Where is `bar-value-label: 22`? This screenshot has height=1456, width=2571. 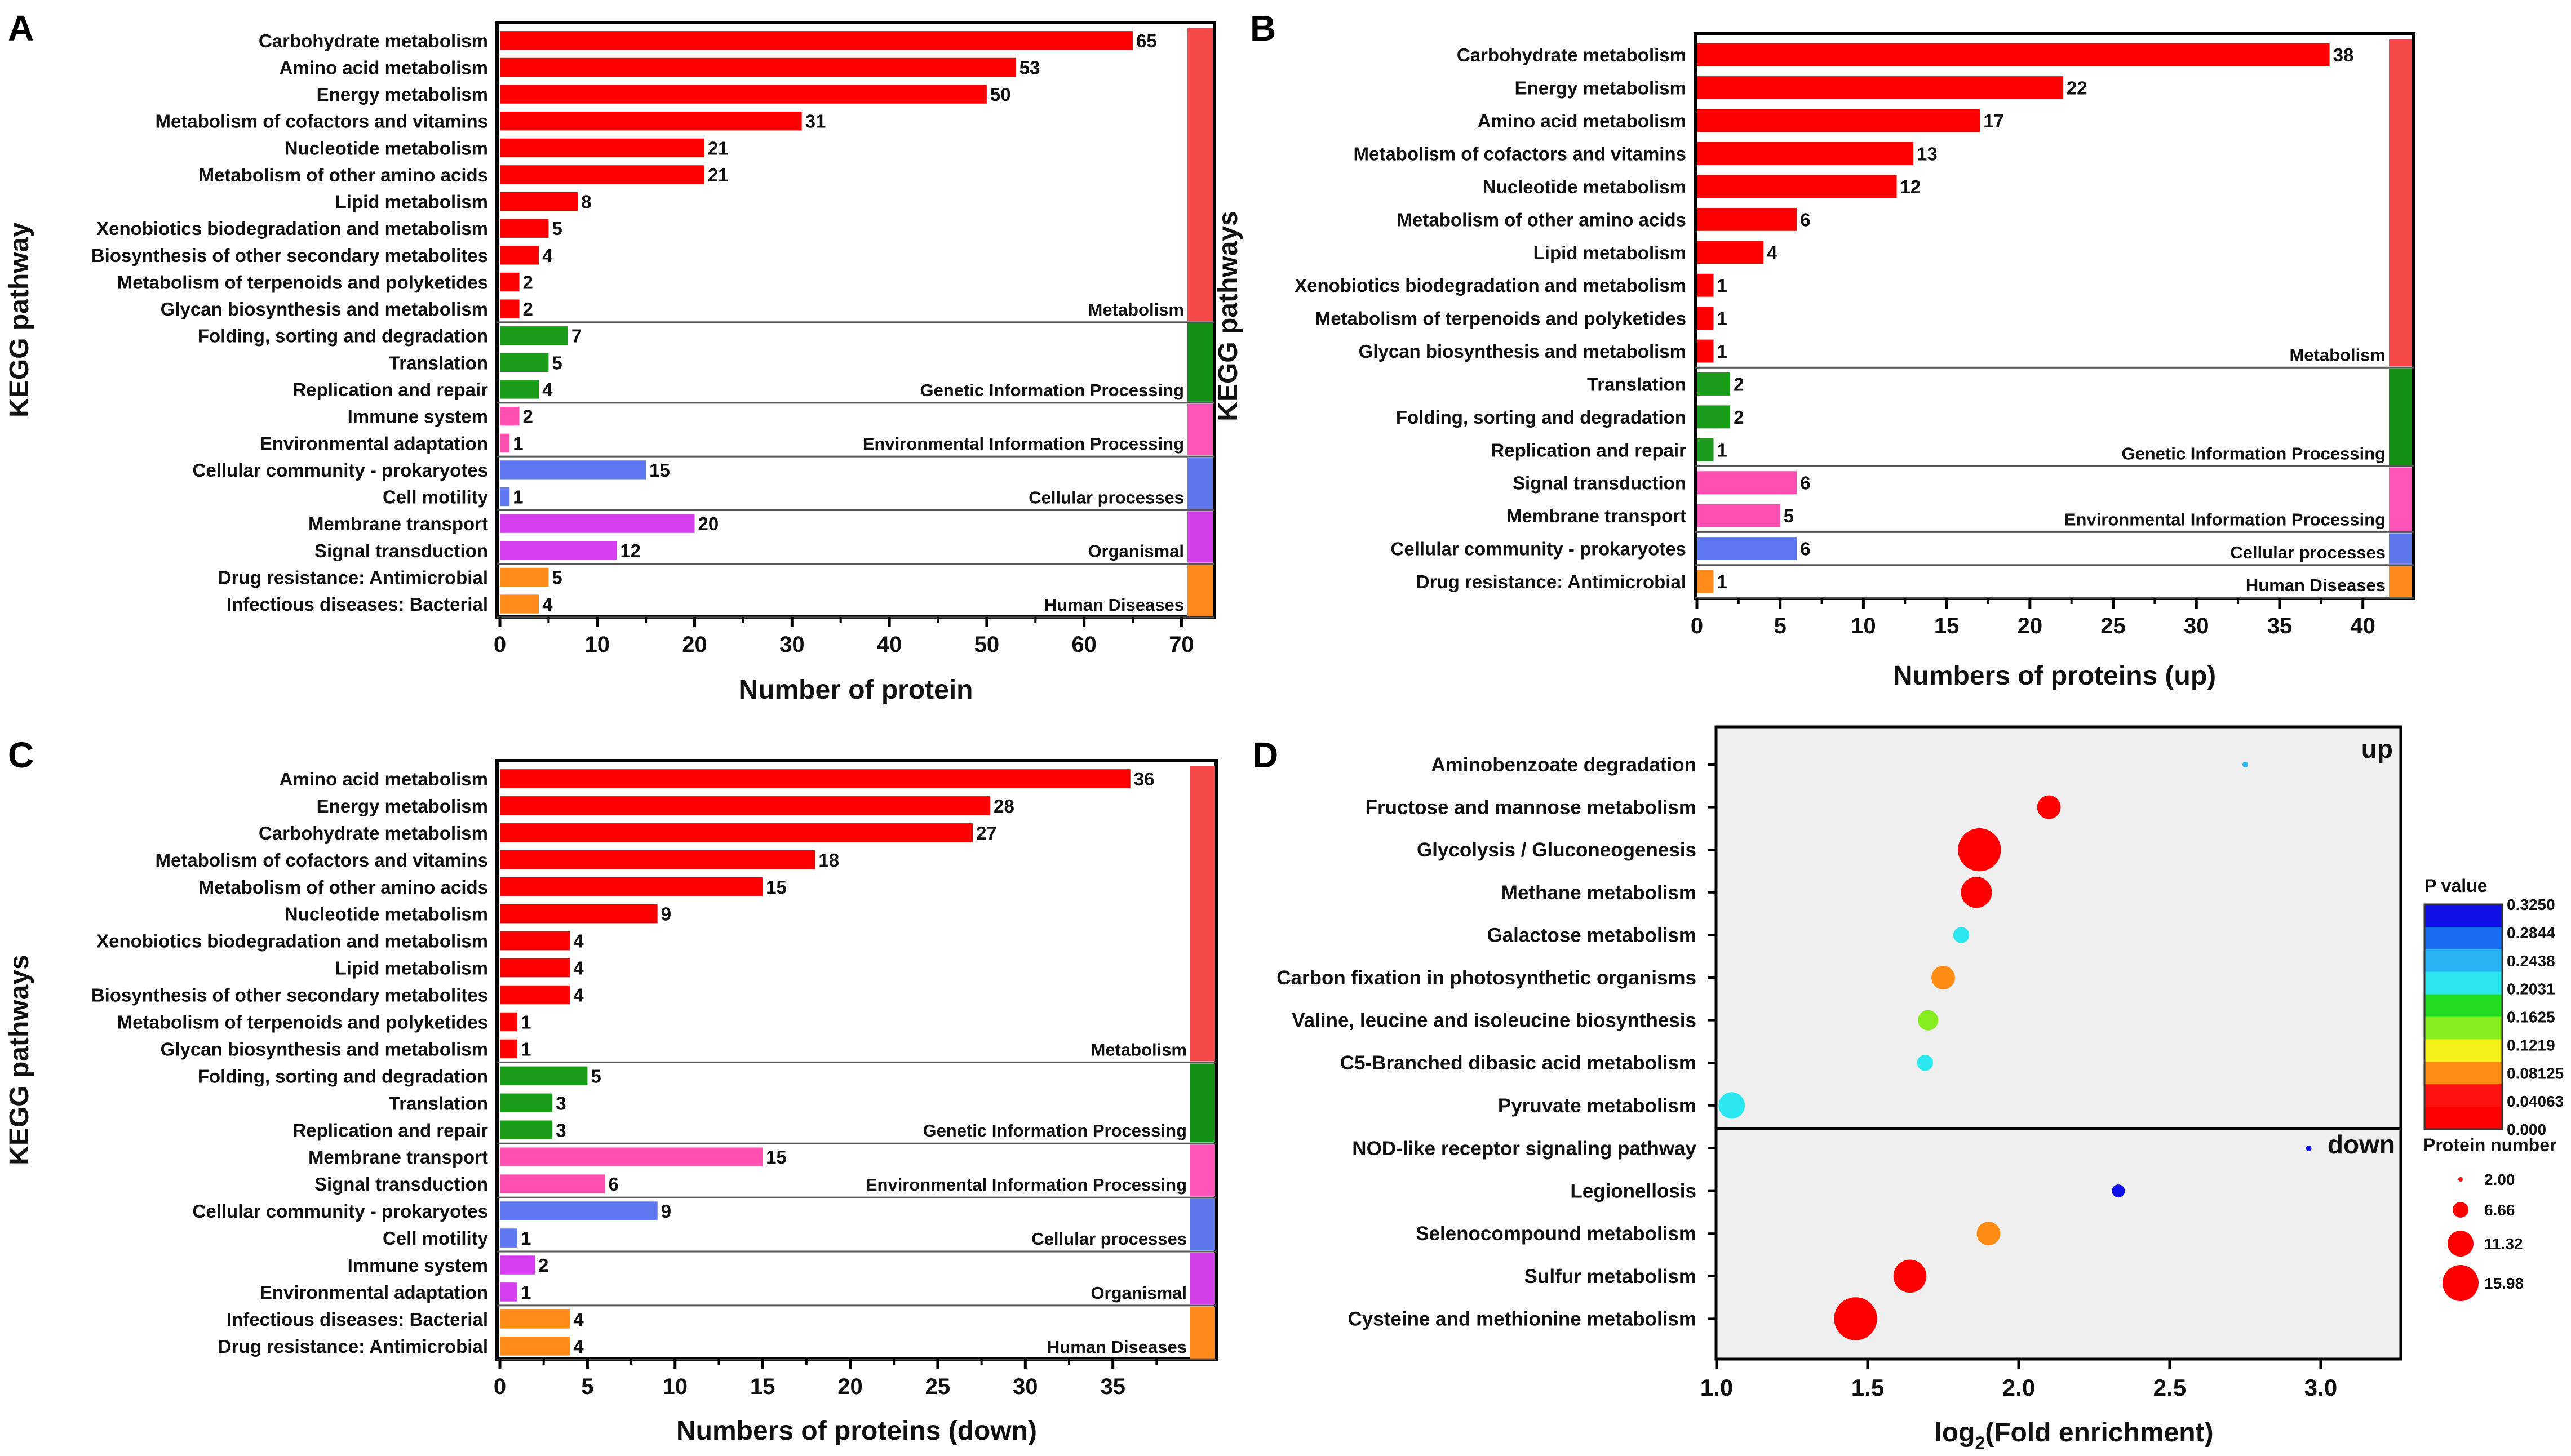 bar-value-label: 22 is located at coordinates (2077, 88).